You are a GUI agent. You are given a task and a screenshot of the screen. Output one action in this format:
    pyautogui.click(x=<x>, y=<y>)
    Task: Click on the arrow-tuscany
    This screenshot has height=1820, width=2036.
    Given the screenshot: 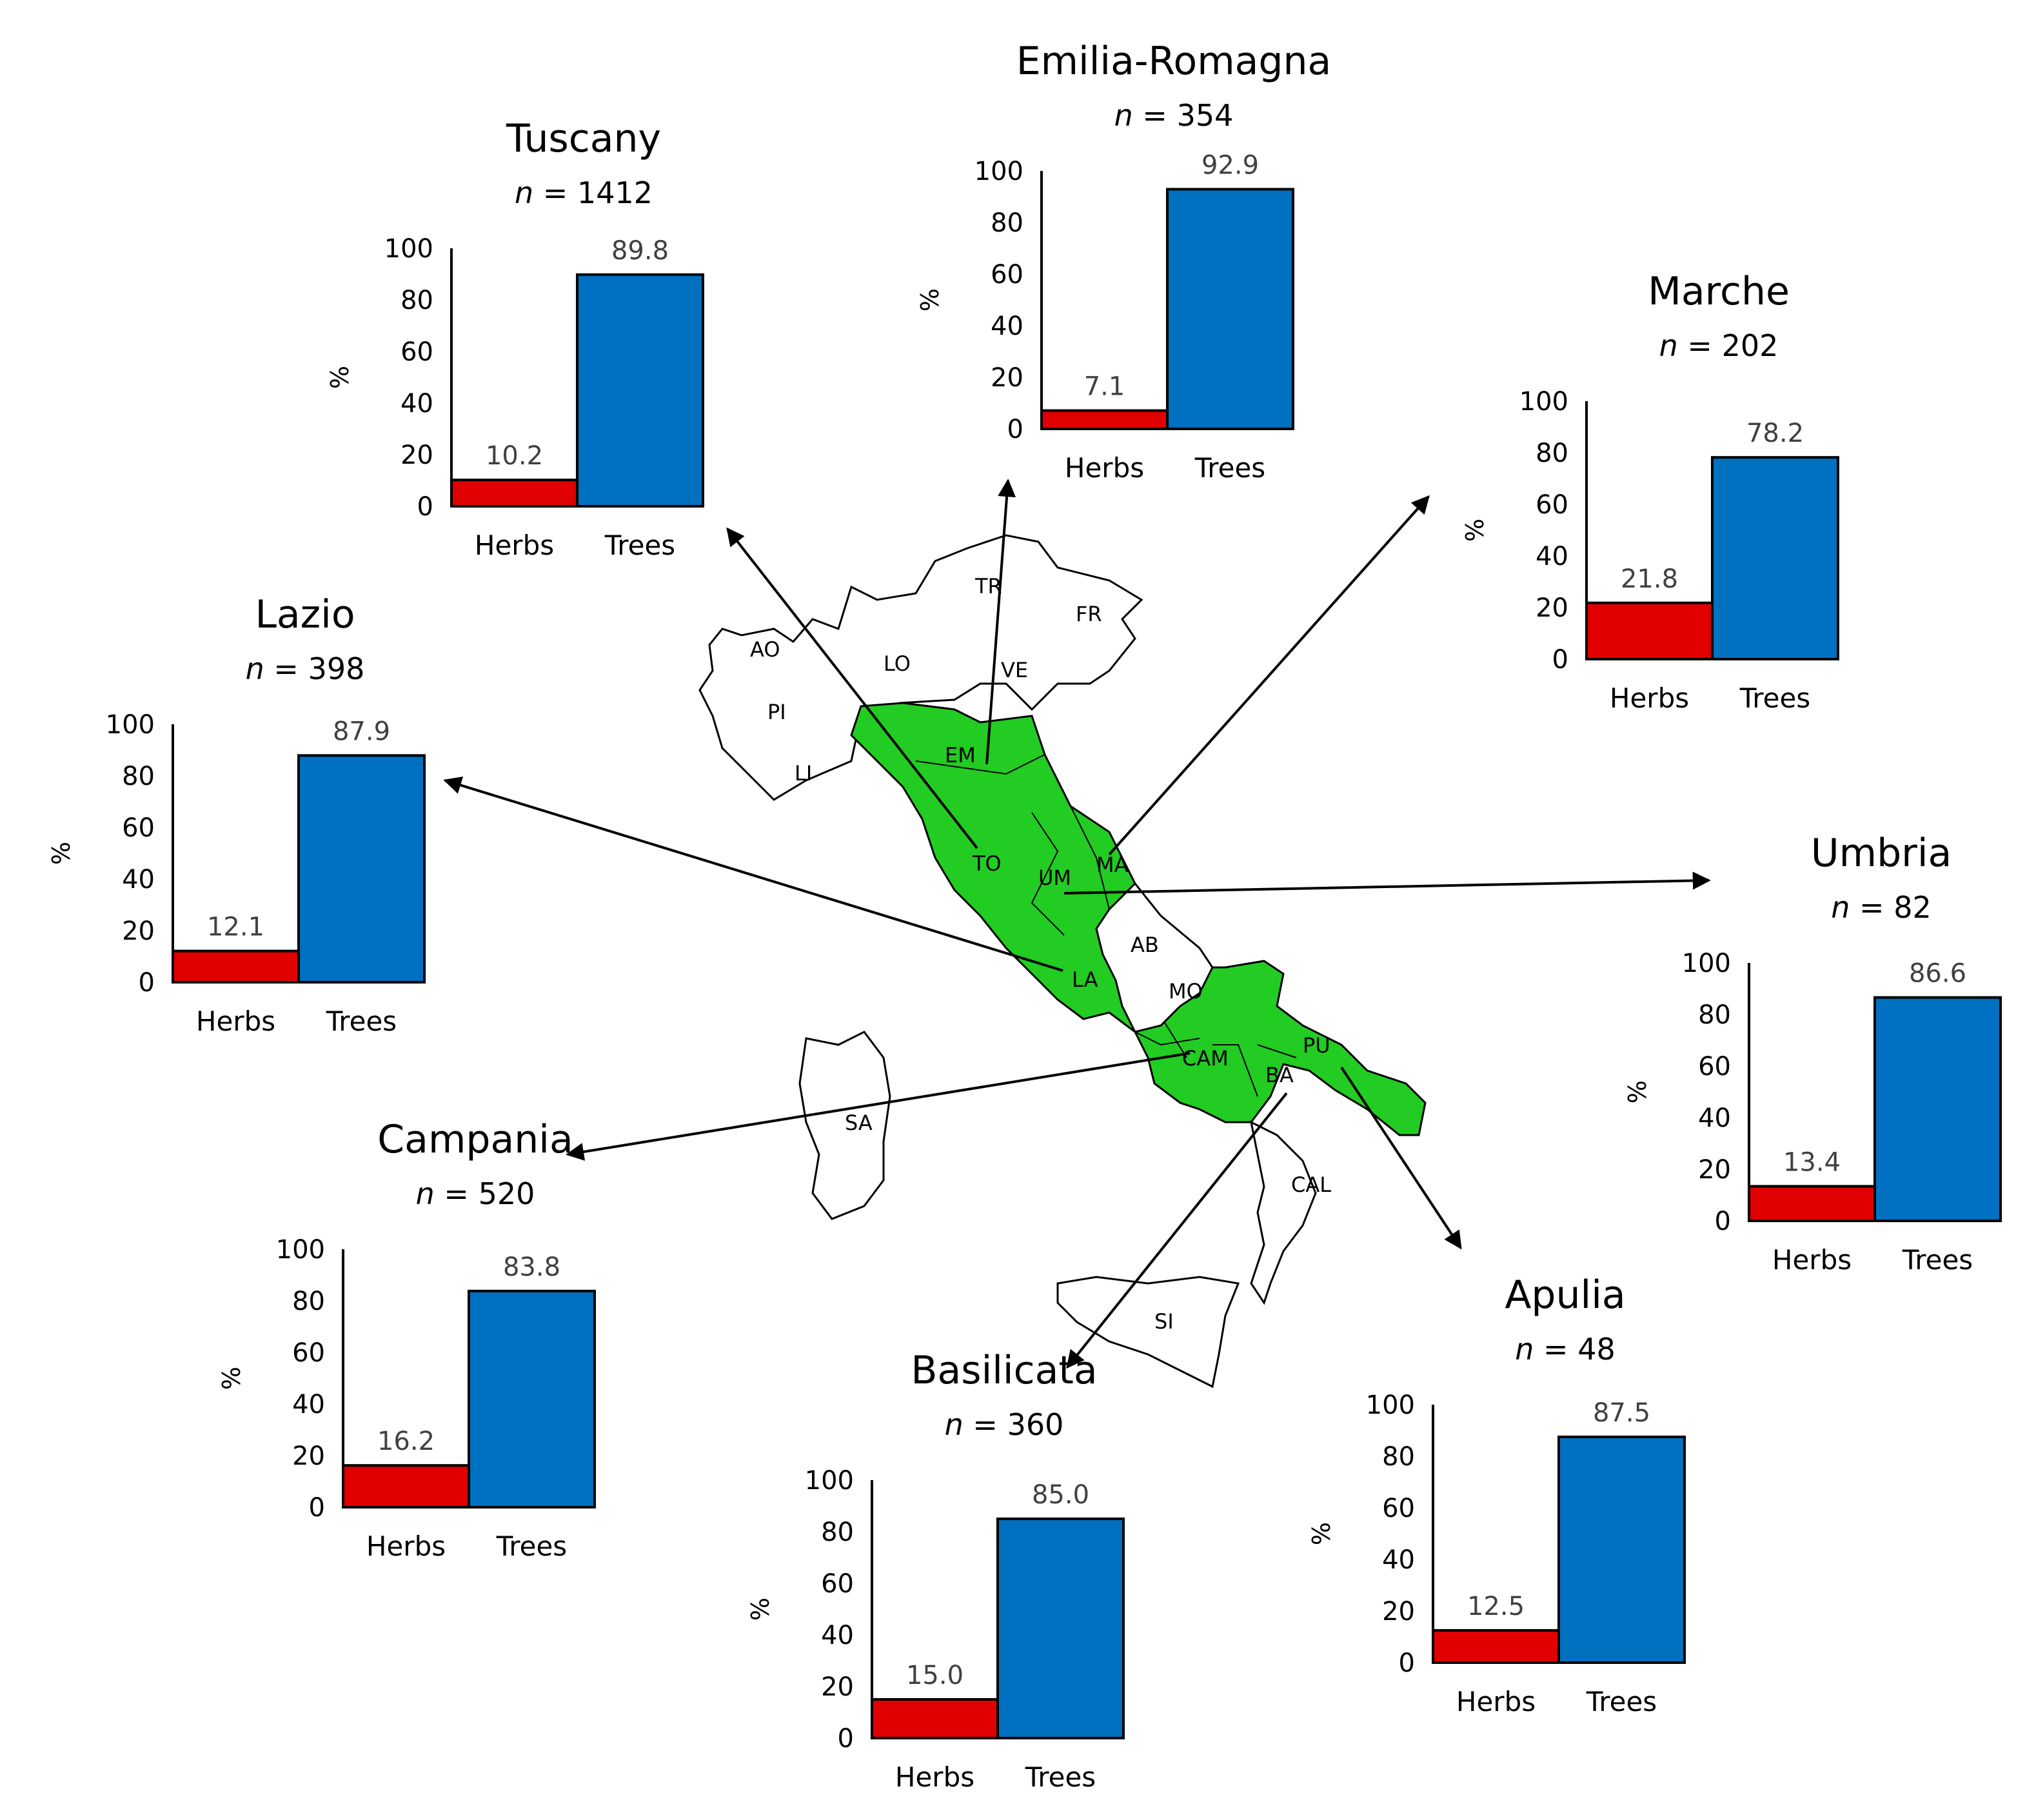 What is the action you would take?
    pyautogui.click(x=852, y=688)
    